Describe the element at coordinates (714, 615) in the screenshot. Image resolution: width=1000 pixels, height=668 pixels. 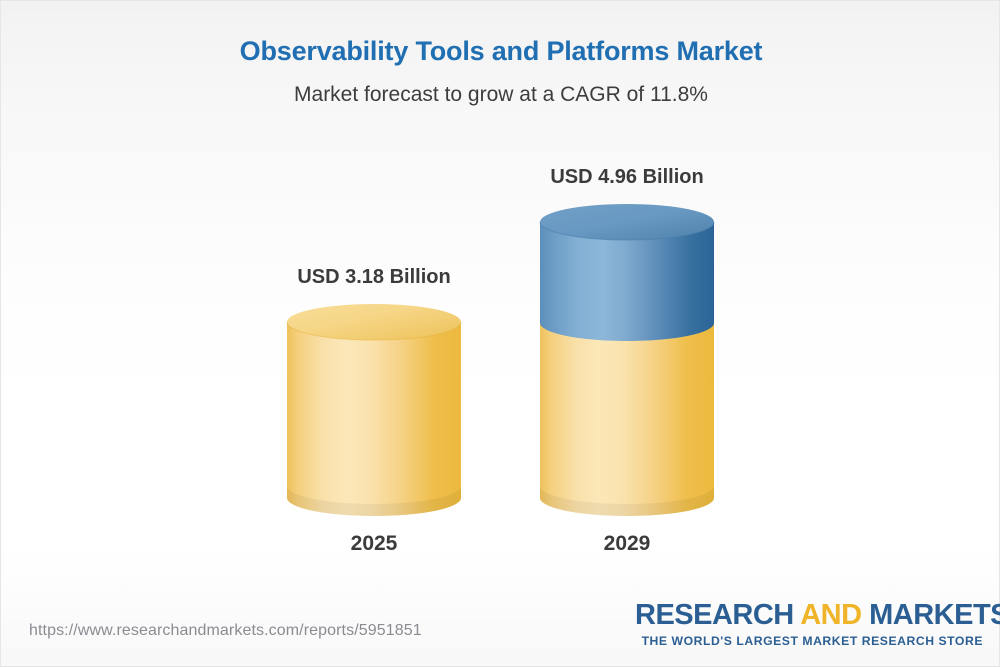
I see `logo-word-research: RESEARCH` at that location.